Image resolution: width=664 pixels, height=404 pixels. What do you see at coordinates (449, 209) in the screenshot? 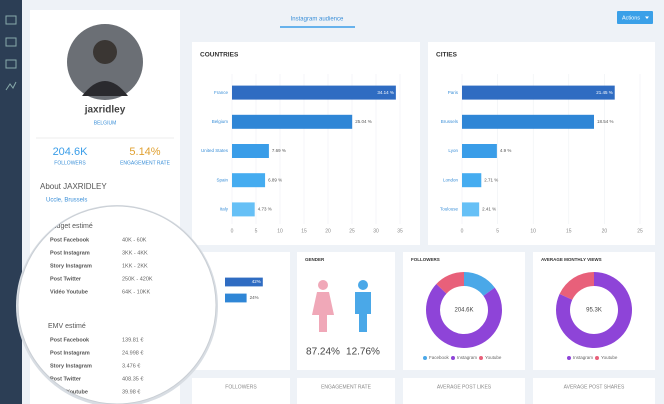
I see `category-label: Toulouse` at bounding box center [449, 209].